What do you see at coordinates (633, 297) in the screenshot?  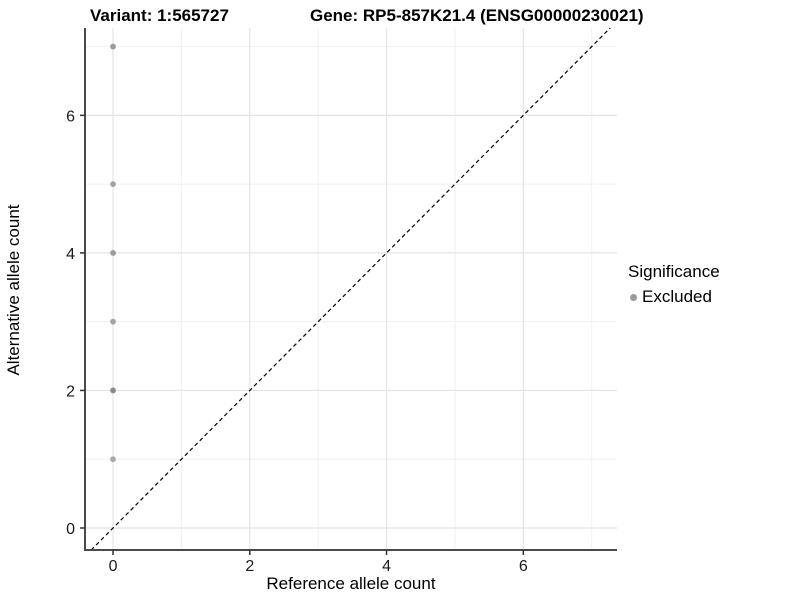 I see `legend-point-icon` at bounding box center [633, 297].